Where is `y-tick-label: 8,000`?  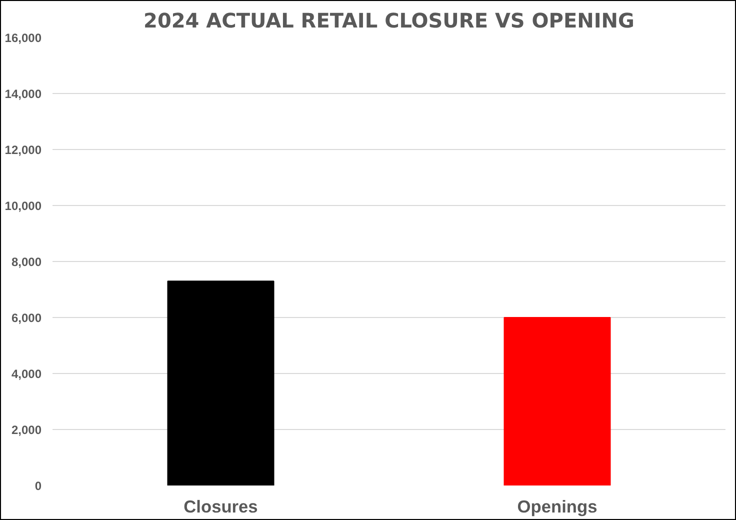 y-tick-label: 8,000 is located at coordinates (26, 262).